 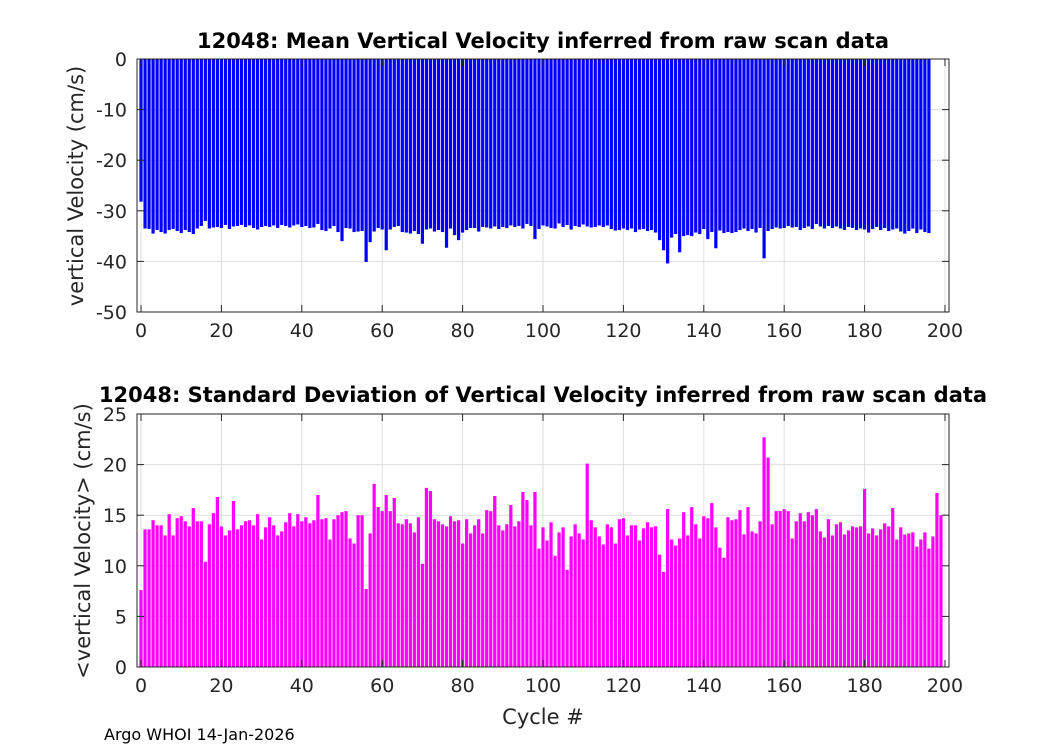 What do you see at coordinates (121, 60) in the screenshot?
I see `y-tick-label: 0` at bounding box center [121, 60].